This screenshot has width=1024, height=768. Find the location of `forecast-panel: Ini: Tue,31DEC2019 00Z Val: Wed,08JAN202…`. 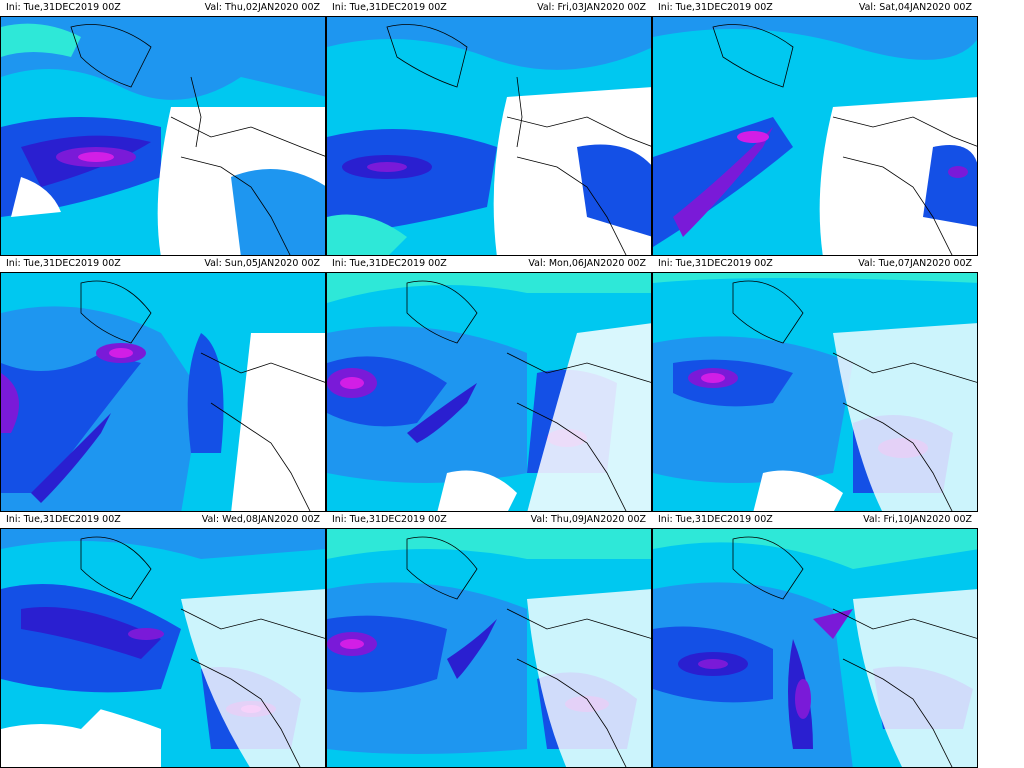

forecast-panel: Ini: Tue,31DEC2019 00Z Val: Wed,08JAN202… is located at coordinates (163, 640).